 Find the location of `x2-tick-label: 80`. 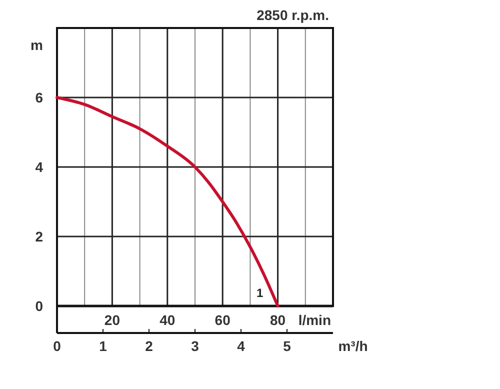

x2-tick-label: 80 is located at coordinates (278, 320).